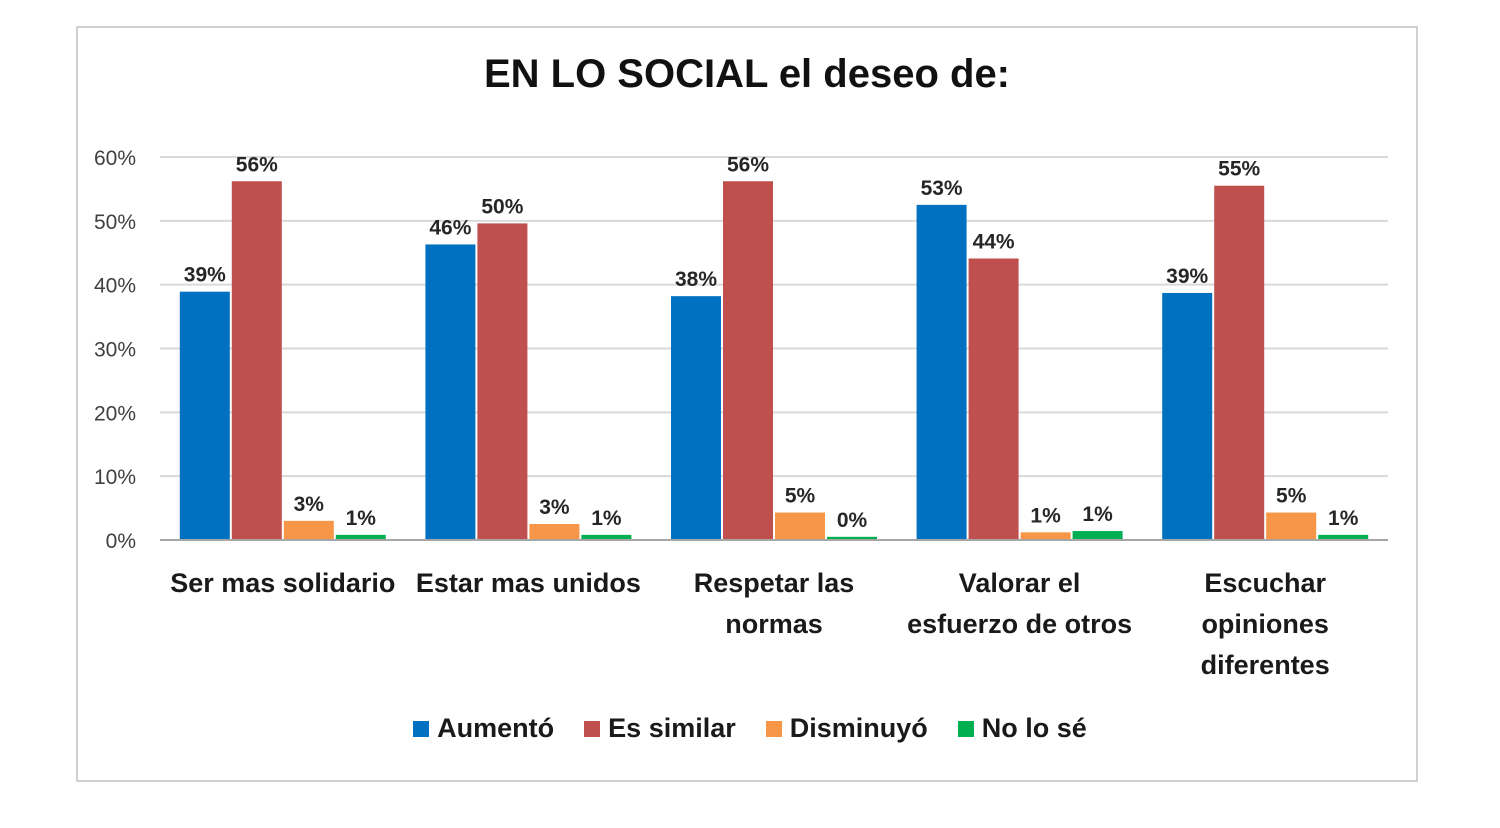  I want to click on data-label: 46%, so click(450, 227).